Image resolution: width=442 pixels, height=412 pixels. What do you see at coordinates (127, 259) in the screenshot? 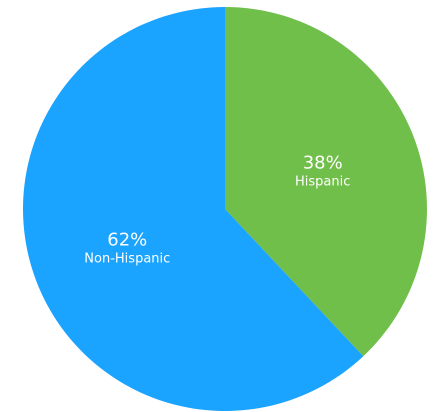
I see `slice-category-label-non-hispanic: Non-Hispanic` at bounding box center [127, 259].